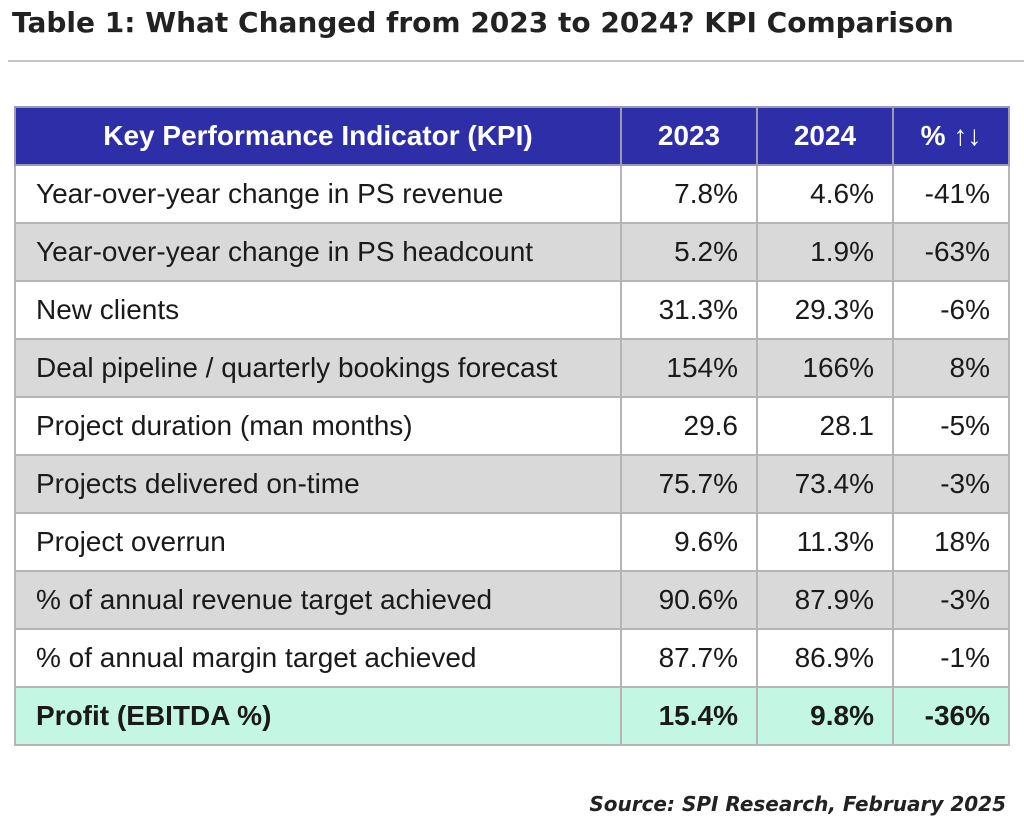 This screenshot has height=831, width=1024. I want to click on value-2023-cell: 75.7%, so click(689, 484).